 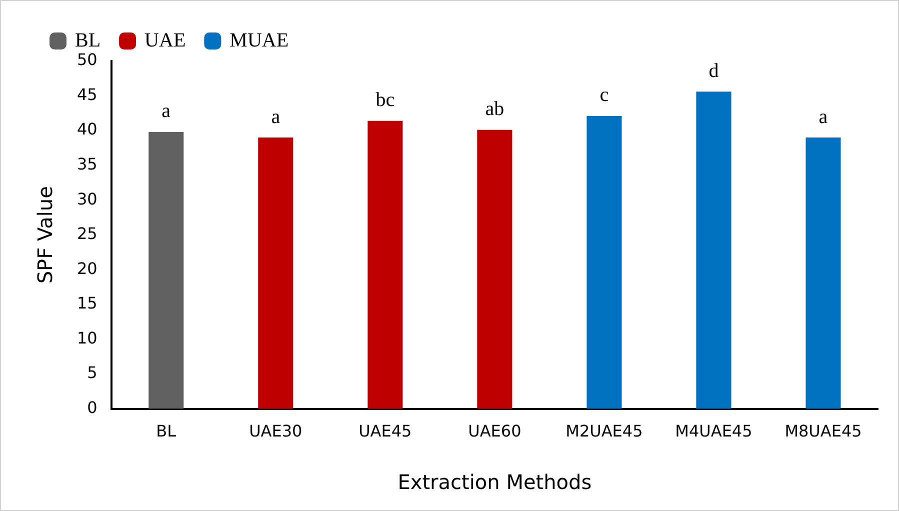 What do you see at coordinates (92, 407) in the screenshot?
I see `y-tick-label: 0` at bounding box center [92, 407].